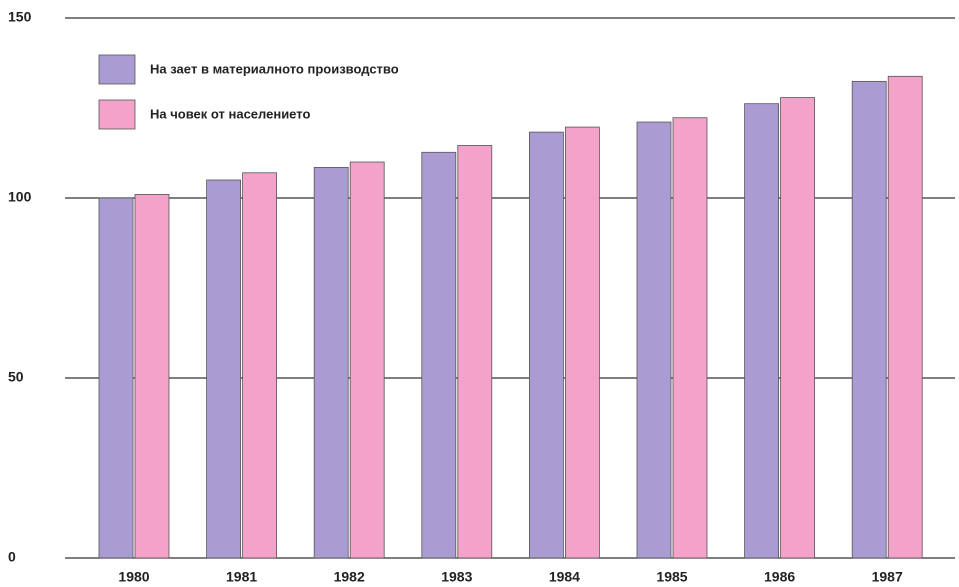  What do you see at coordinates (456, 577) in the screenshot?
I see `x-tick-label: 1983` at bounding box center [456, 577].